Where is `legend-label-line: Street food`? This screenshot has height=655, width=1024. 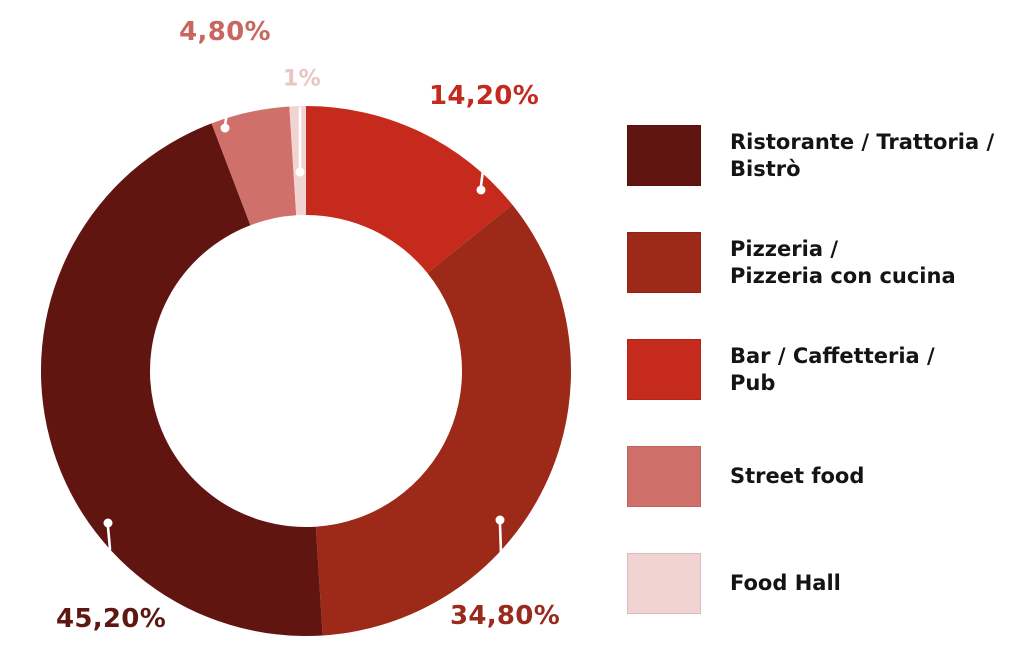 legend-label-line: Street food is located at coordinates (797, 476).